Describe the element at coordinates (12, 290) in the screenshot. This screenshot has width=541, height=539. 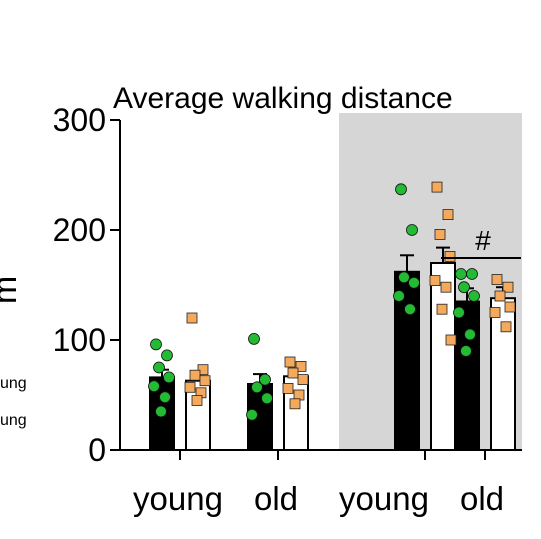
I see `y-axis-label: m` at that location.